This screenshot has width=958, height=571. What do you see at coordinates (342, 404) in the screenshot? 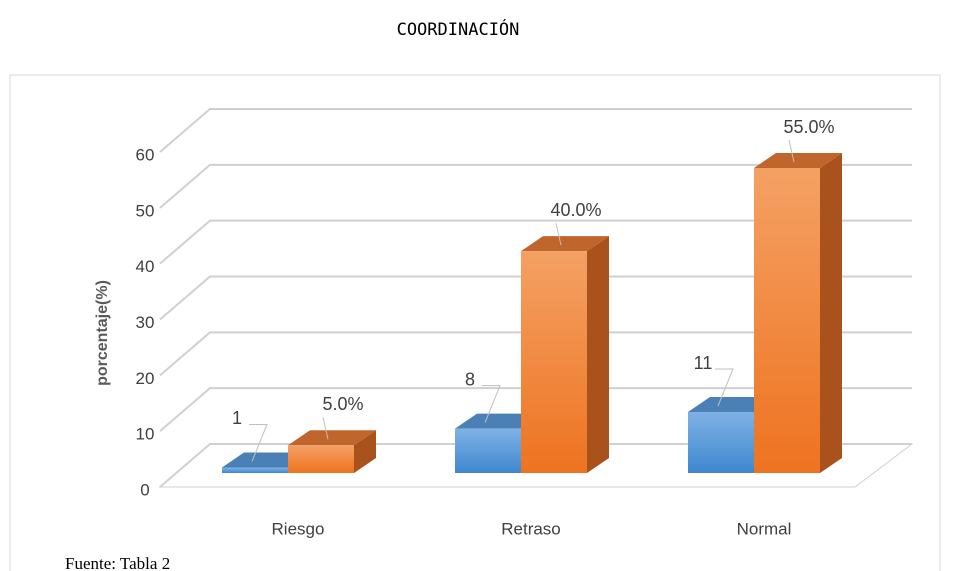
I see `data-label: 5.0%` at bounding box center [342, 404].